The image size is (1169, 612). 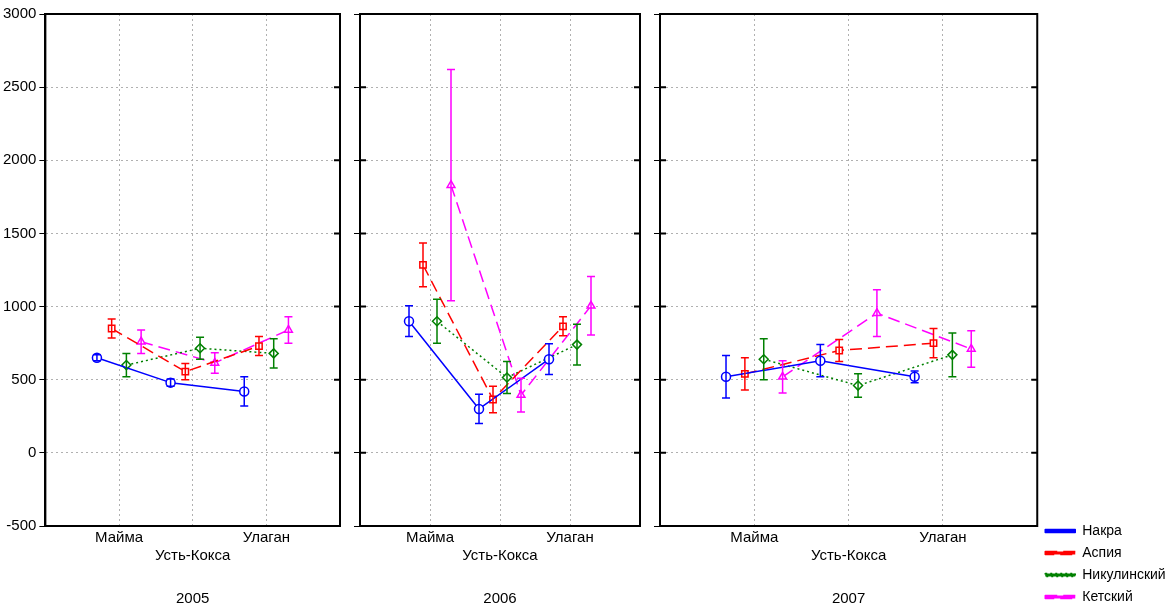 I want to click on legend-label: Никулинский, so click(x=1124, y=573).